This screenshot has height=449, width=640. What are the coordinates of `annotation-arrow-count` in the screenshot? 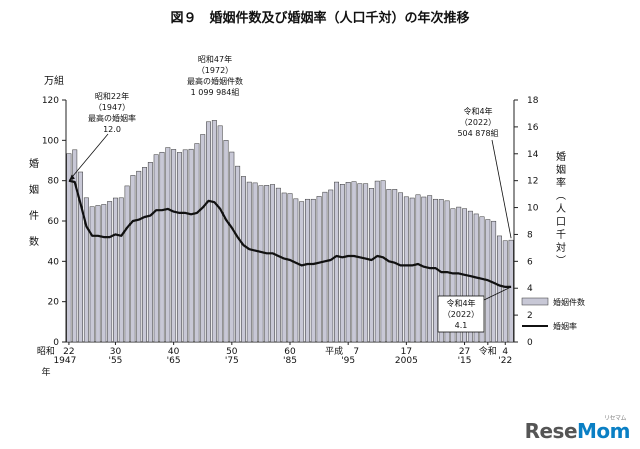 It's located at (501, 189).